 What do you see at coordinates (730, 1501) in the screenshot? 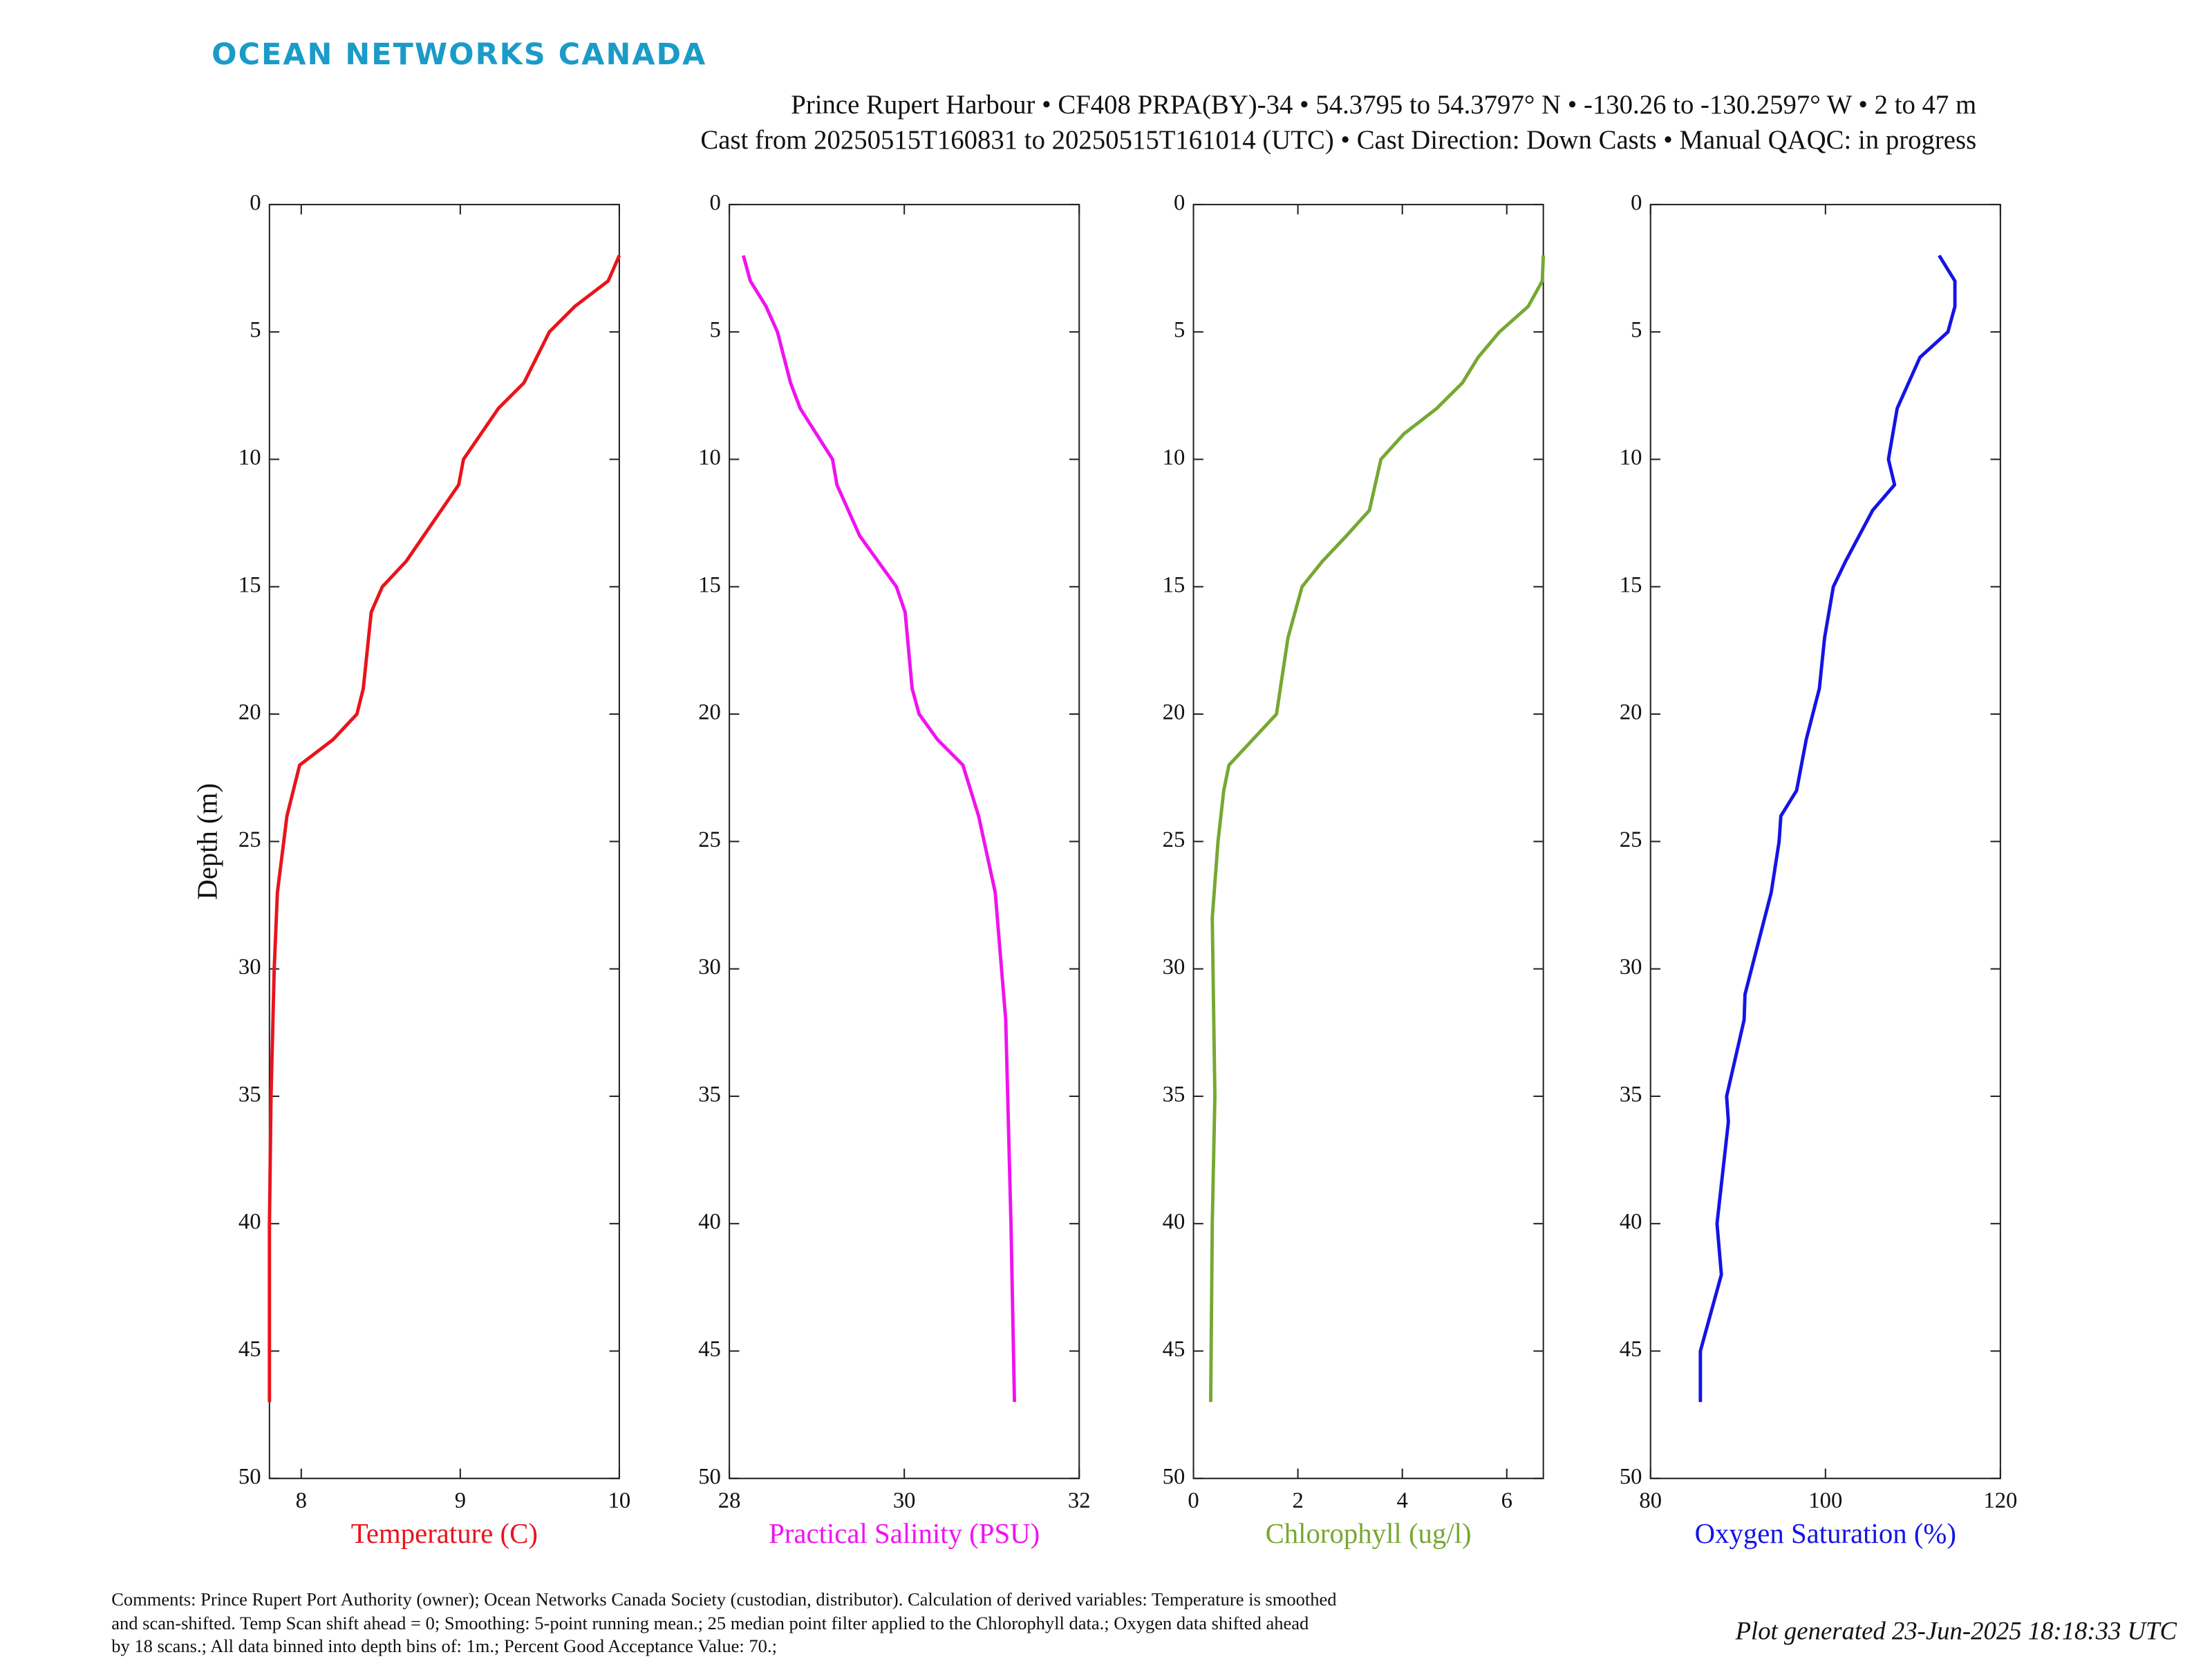
I see `x-tick-label: 28` at bounding box center [730, 1501].